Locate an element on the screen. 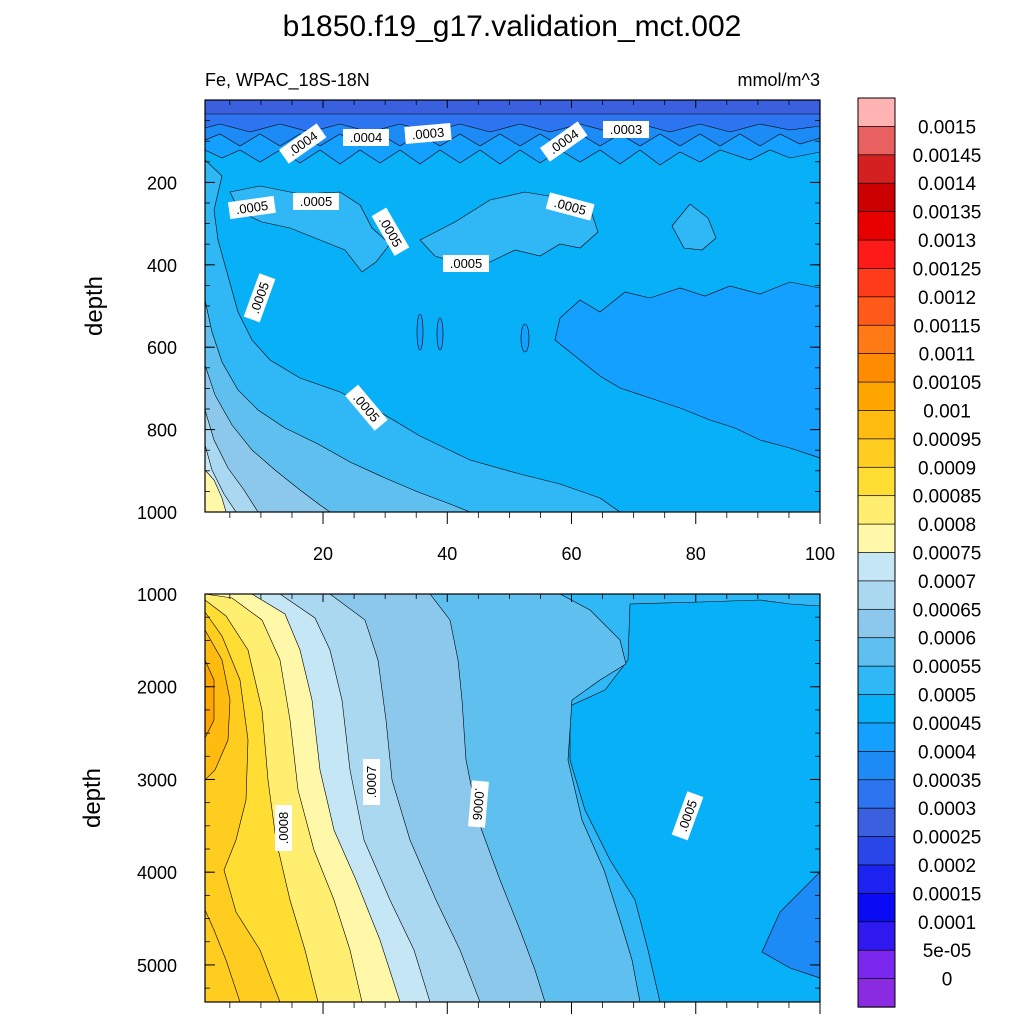  contour-label-text: .0004 is located at coordinates (366, 137).